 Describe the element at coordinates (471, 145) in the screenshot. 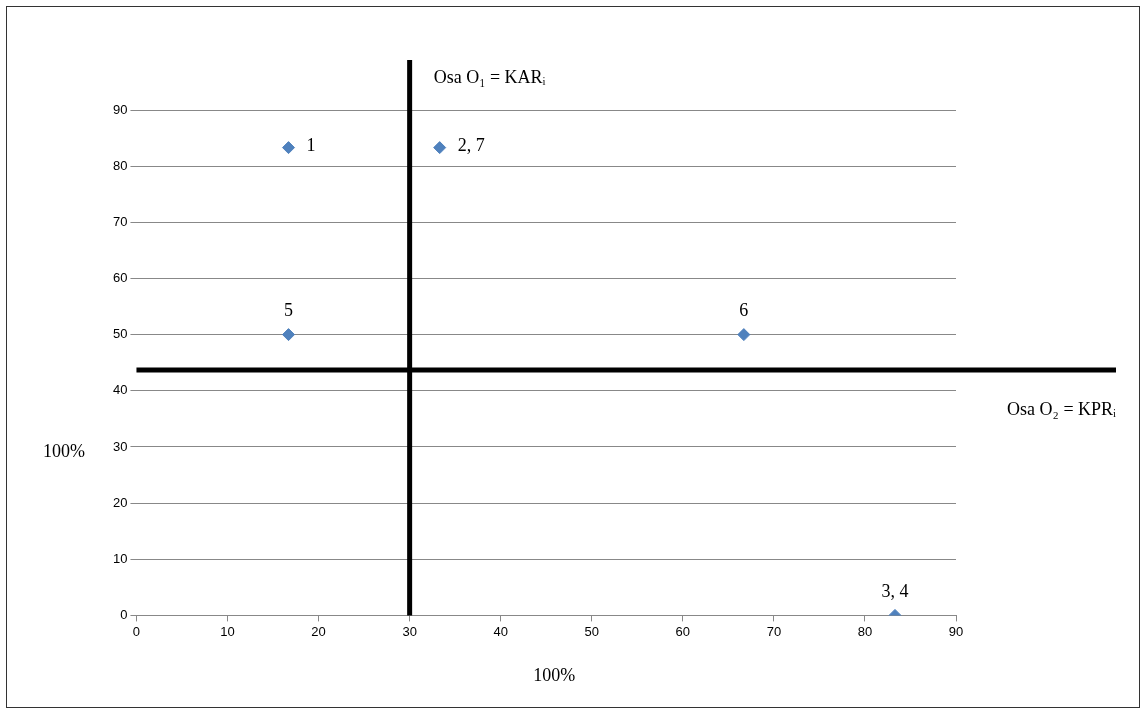

I see `annotation: 2, 7` at that location.